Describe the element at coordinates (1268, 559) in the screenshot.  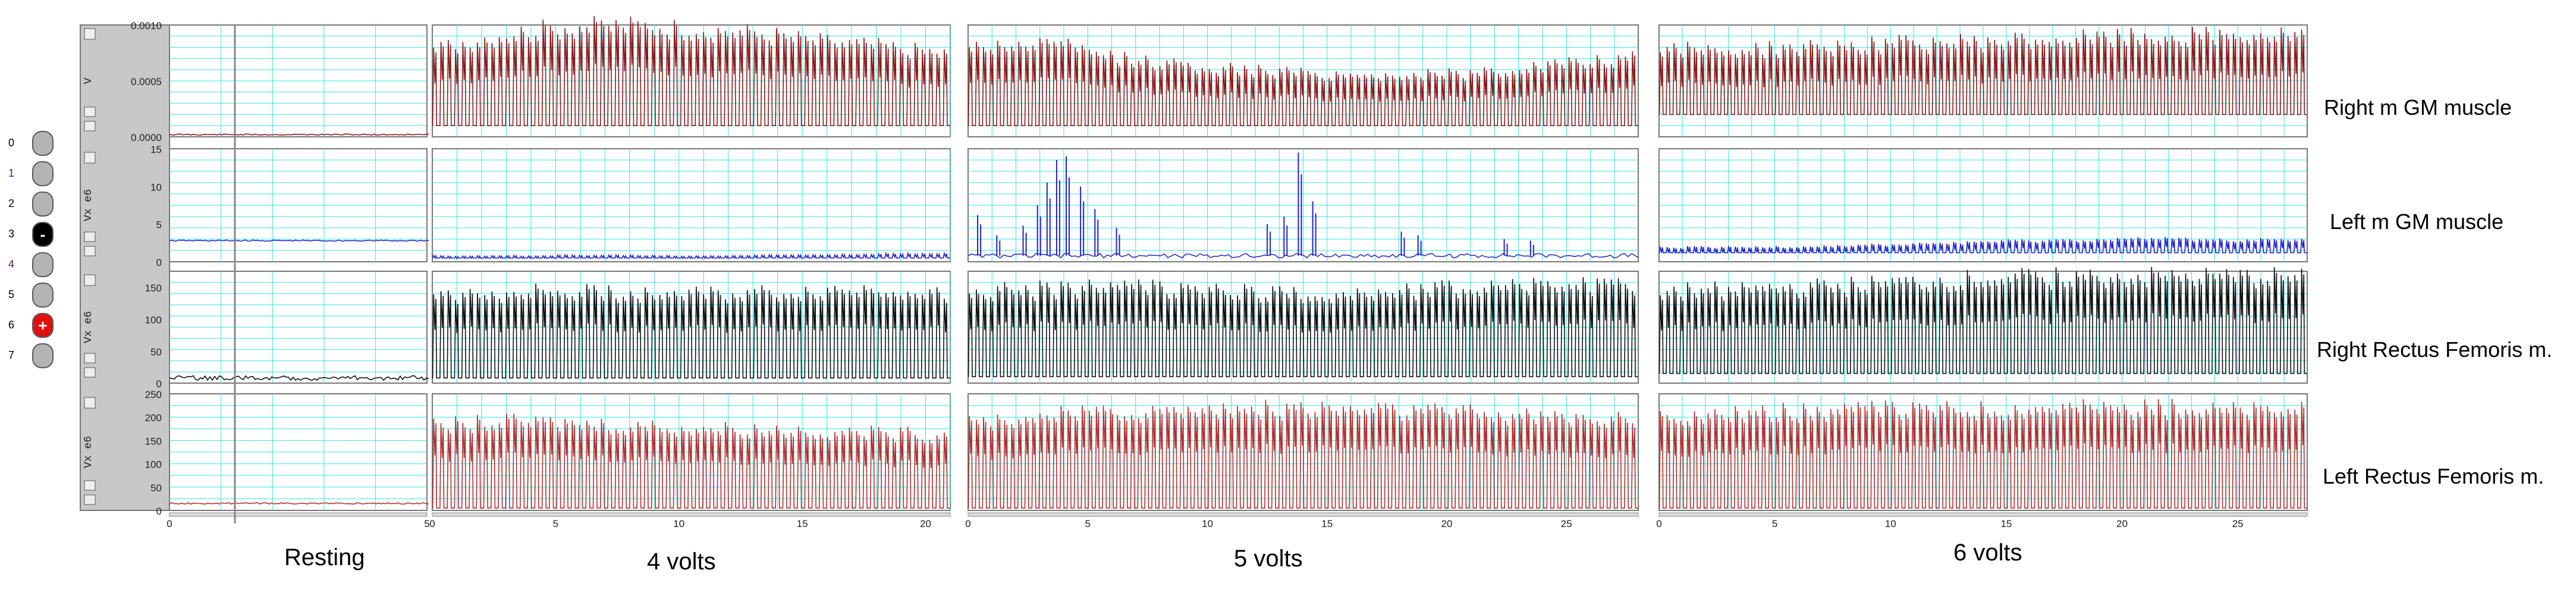
I see `segment-label-5-volts: 5 volts` at that location.